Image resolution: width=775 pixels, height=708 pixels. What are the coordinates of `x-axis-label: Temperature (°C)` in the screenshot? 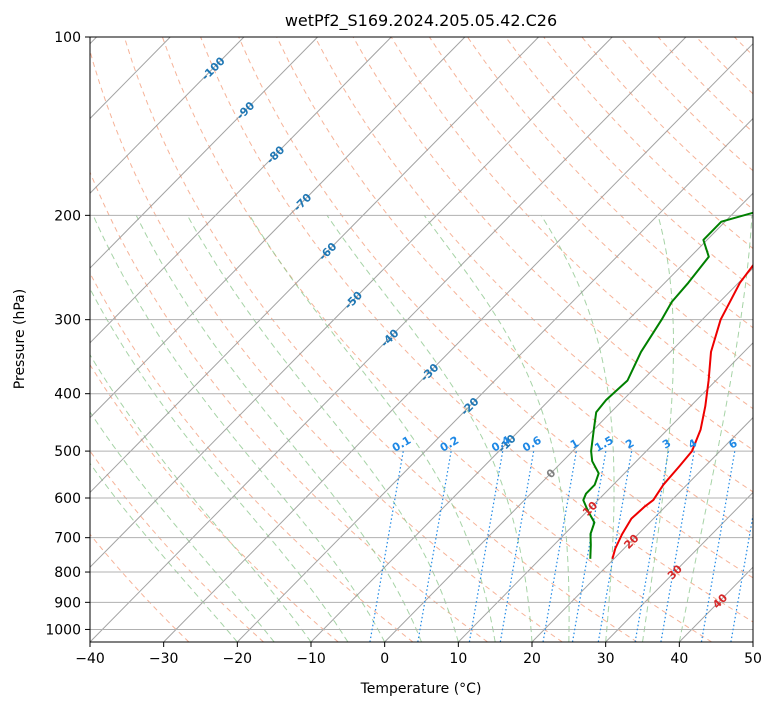 It's located at (421, 689).